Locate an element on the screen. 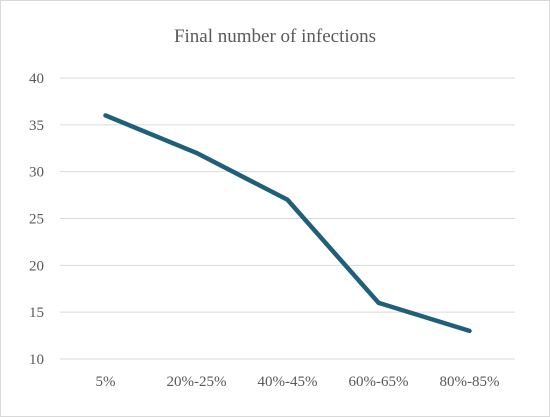 This screenshot has height=417, width=550. chart-title: Final number of infections is located at coordinates (275, 36).